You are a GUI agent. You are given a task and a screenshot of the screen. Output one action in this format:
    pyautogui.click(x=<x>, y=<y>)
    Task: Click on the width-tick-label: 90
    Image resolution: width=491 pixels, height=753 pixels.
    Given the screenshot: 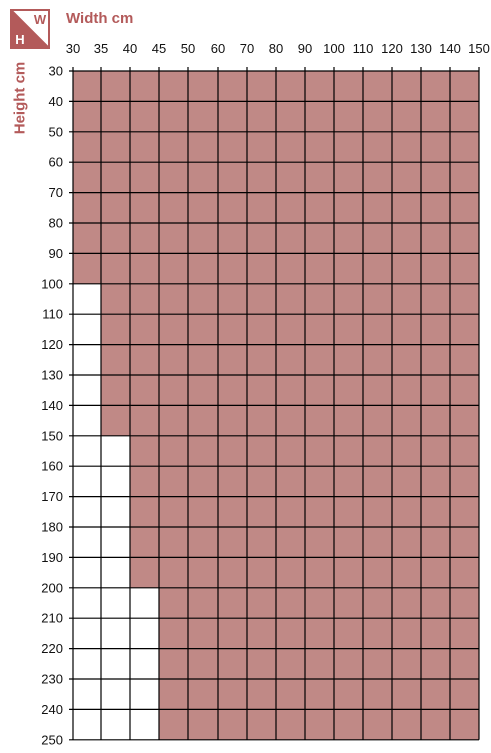 What is the action you would take?
    pyautogui.click(x=305, y=48)
    